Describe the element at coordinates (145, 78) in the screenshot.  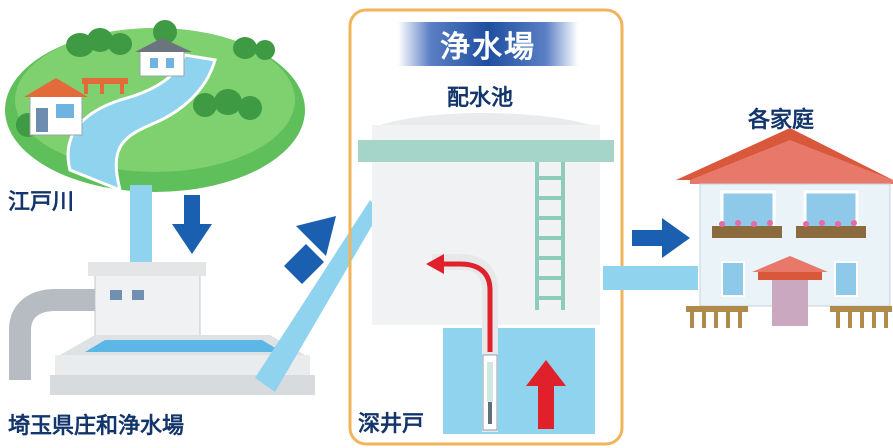
I see `tree-cluster-icon` at that location.